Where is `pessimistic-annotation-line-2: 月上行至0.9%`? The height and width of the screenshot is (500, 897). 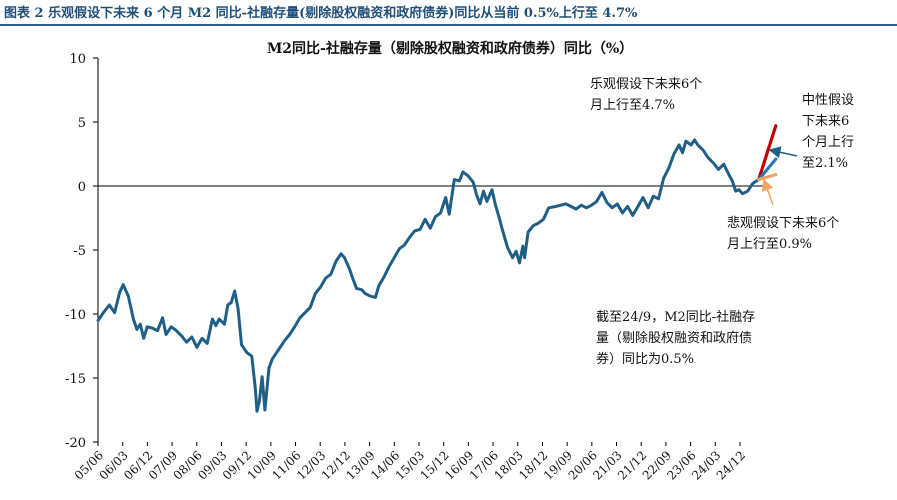
pessimistic-annotation-line-2: 月上行至0.9% is located at coordinates (770, 244).